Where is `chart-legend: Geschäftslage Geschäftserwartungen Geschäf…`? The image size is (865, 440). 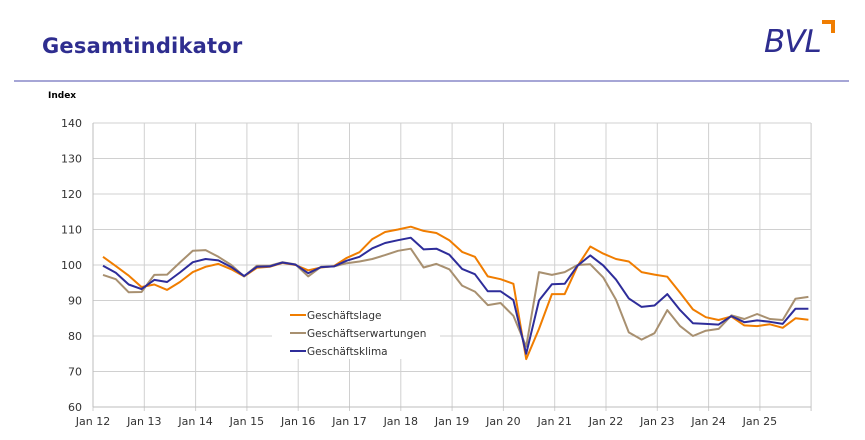
chart-legend: Geschäftslage Geschäftserwartungen Geschäf… is located at coordinates (358, 334).